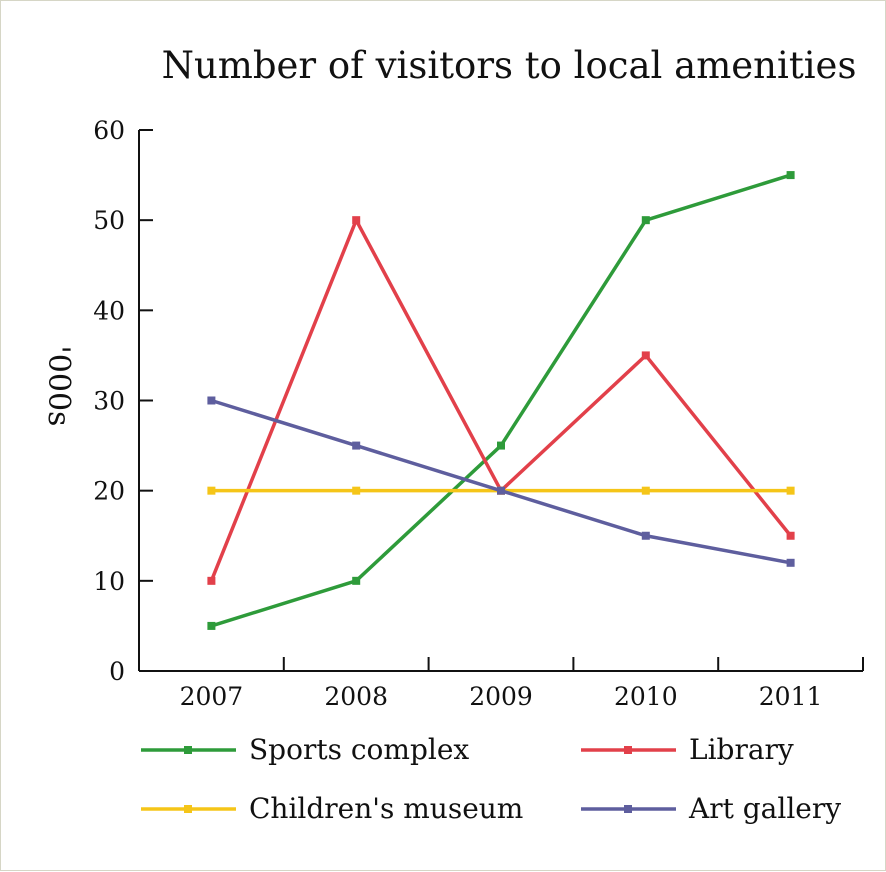  I want to click on x-tick-label: 2008, so click(356, 696).